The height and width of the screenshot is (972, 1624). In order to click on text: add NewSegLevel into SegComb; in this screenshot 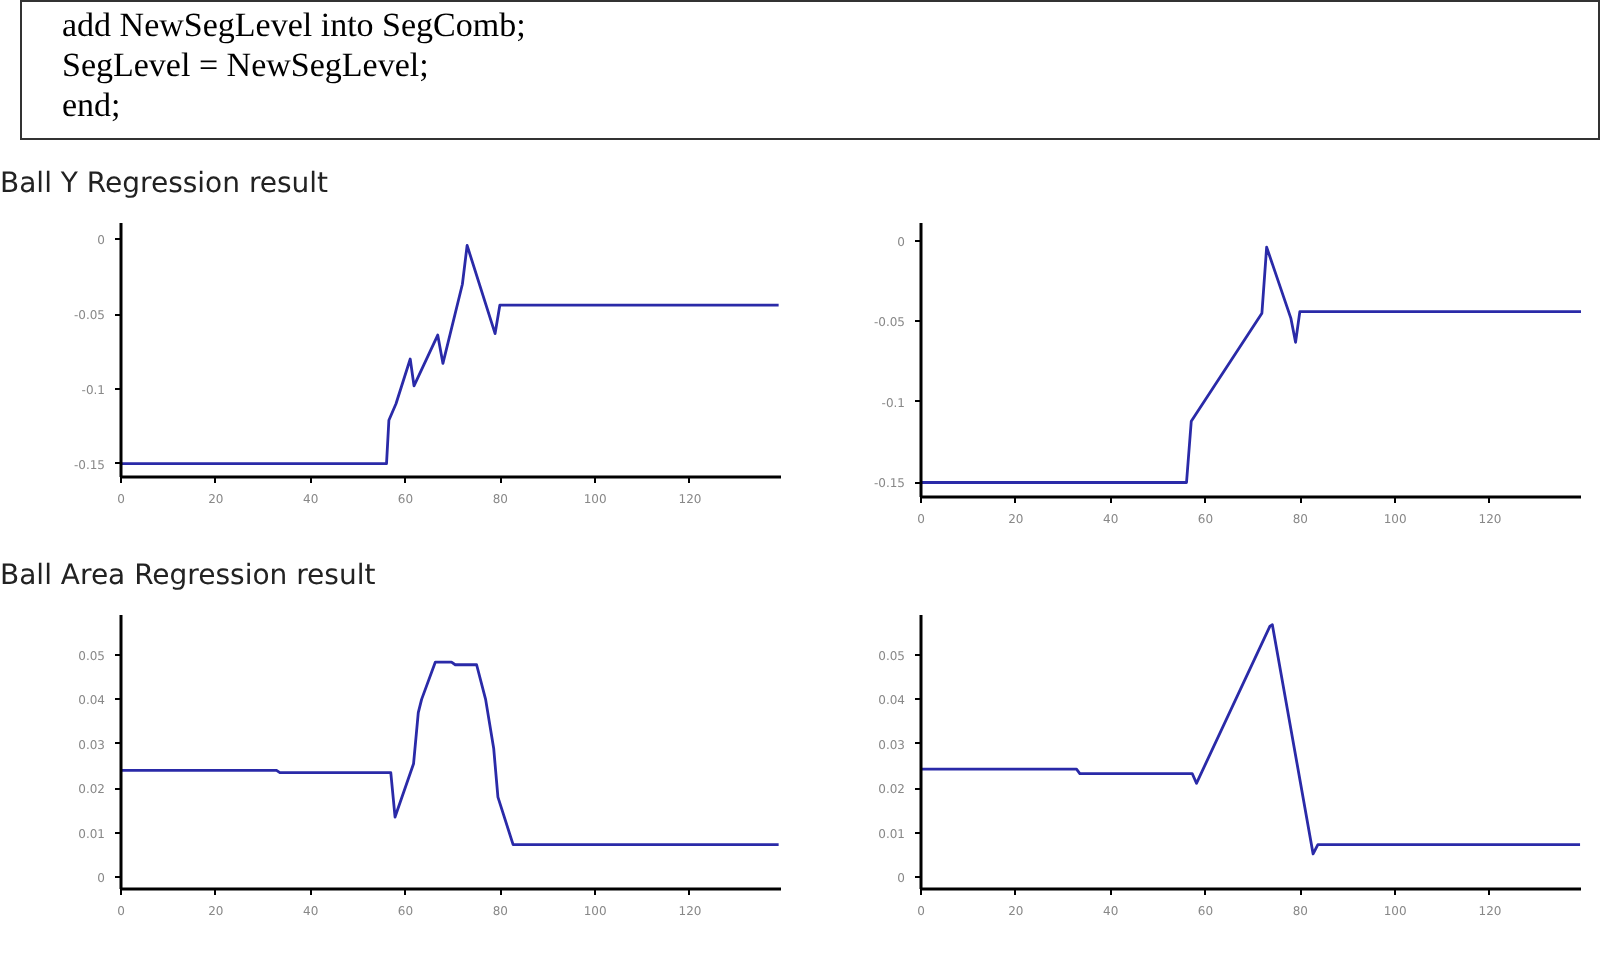, I will do `click(294, 25)`.